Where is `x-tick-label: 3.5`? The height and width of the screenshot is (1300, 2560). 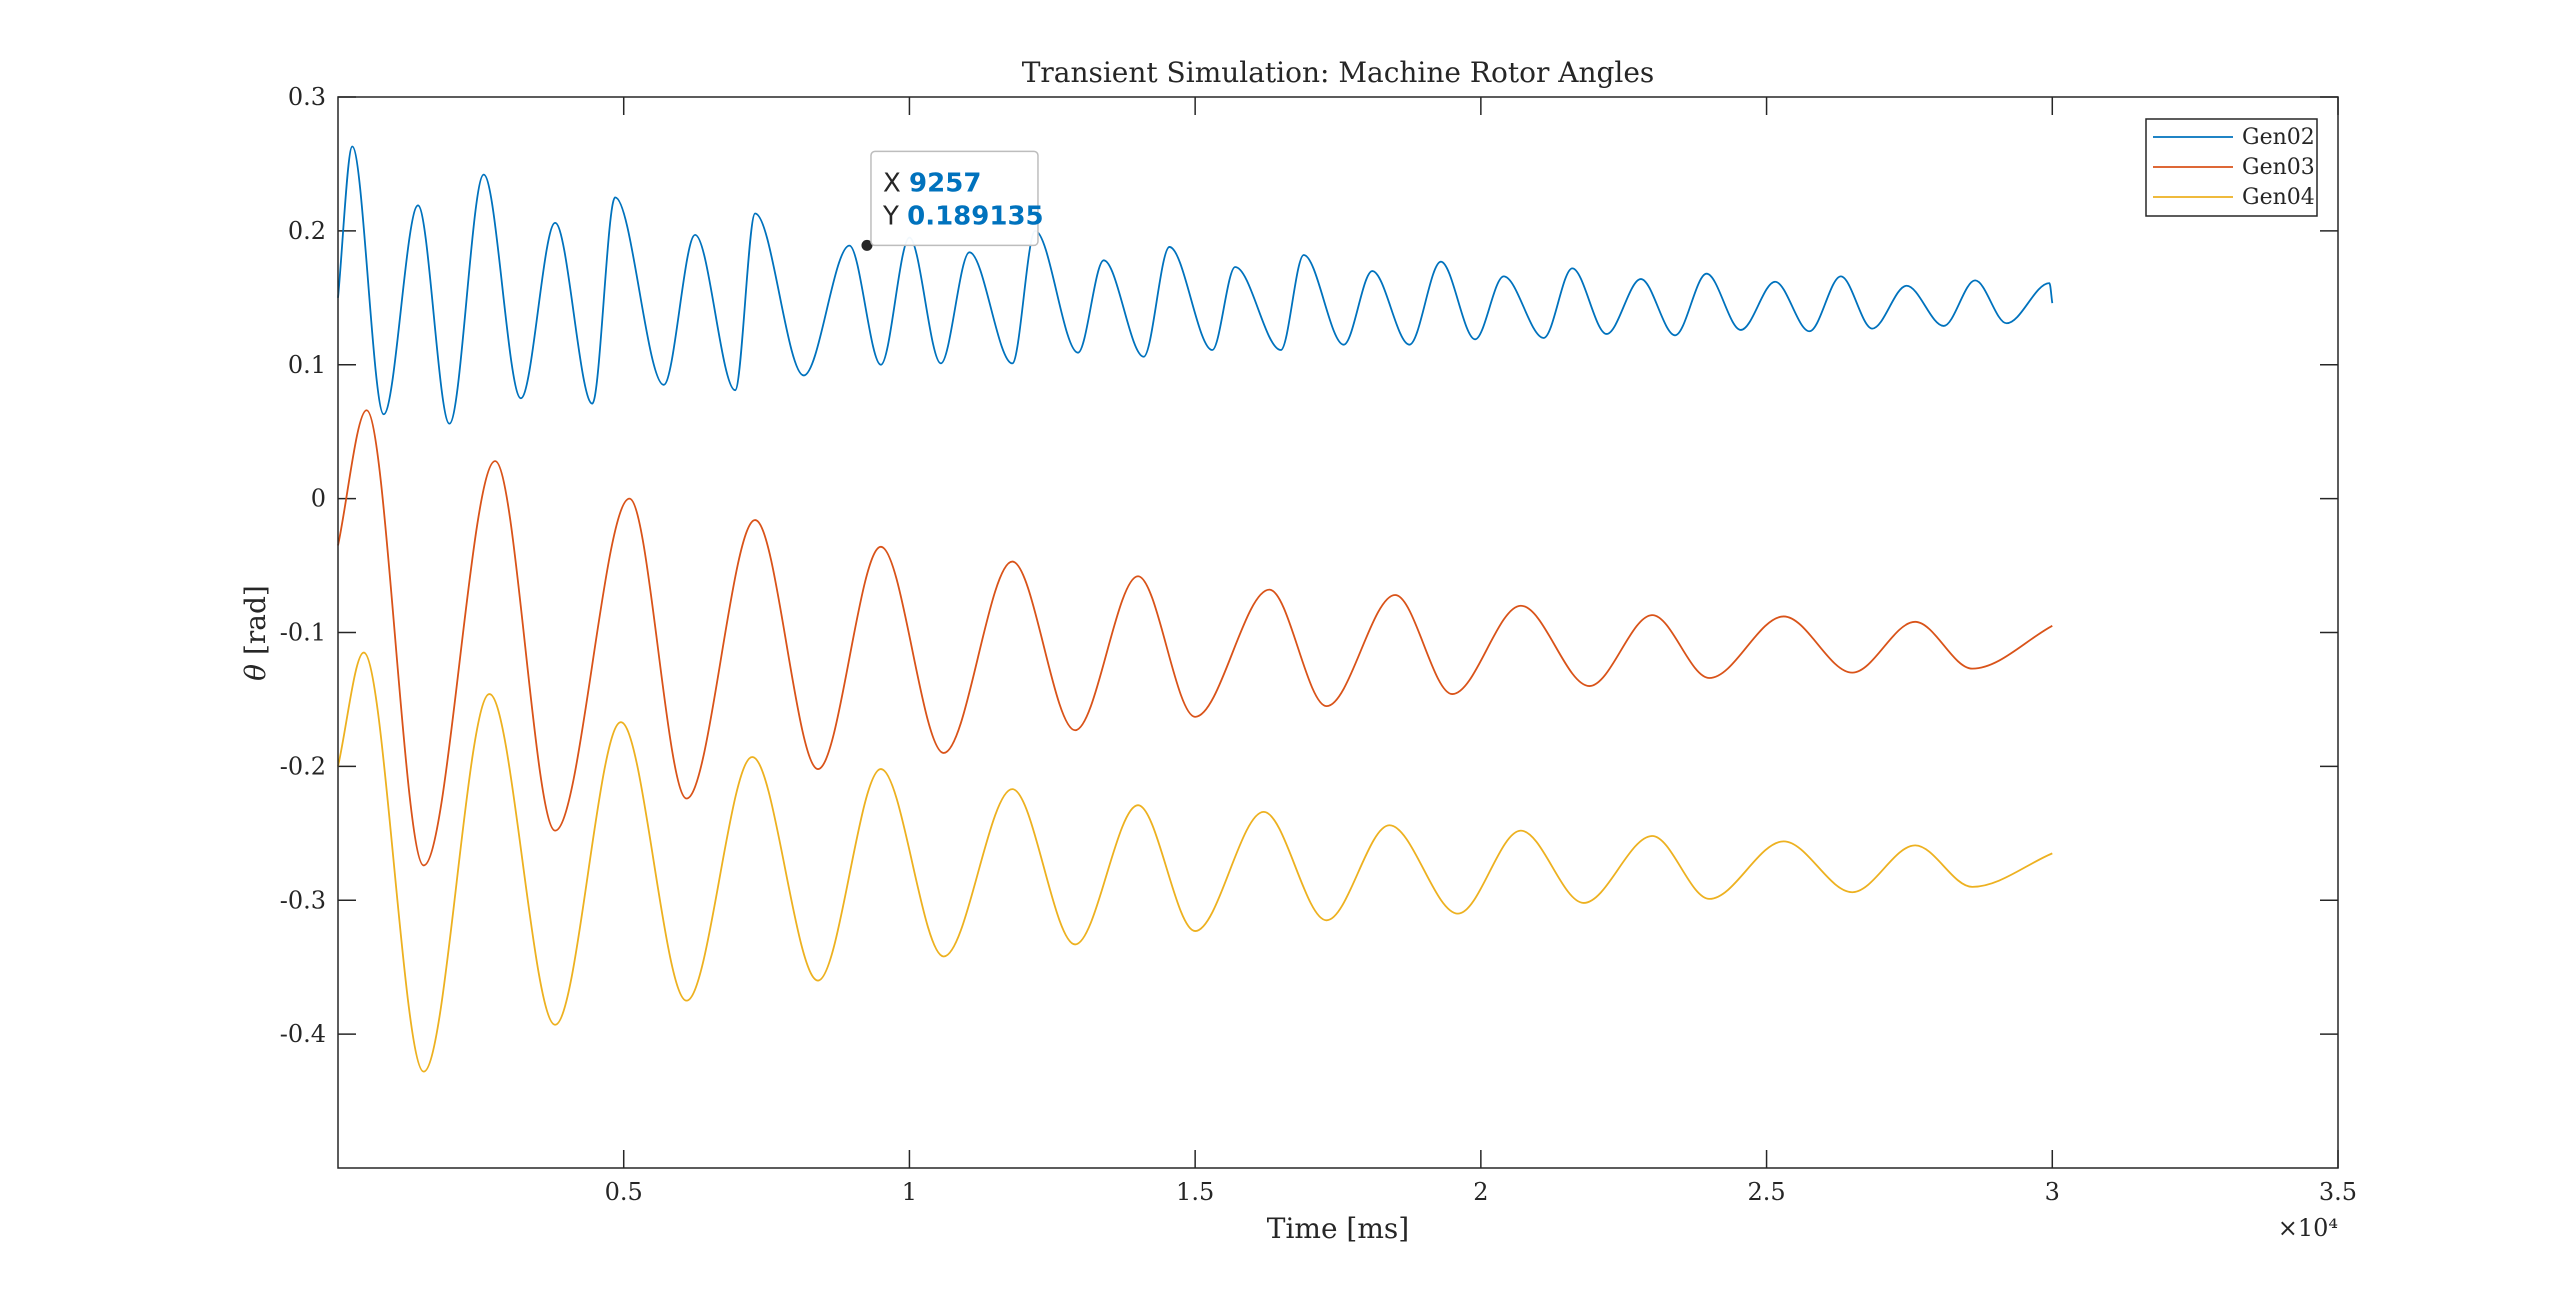
x-tick-label: 3.5 is located at coordinates (2338, 1192).